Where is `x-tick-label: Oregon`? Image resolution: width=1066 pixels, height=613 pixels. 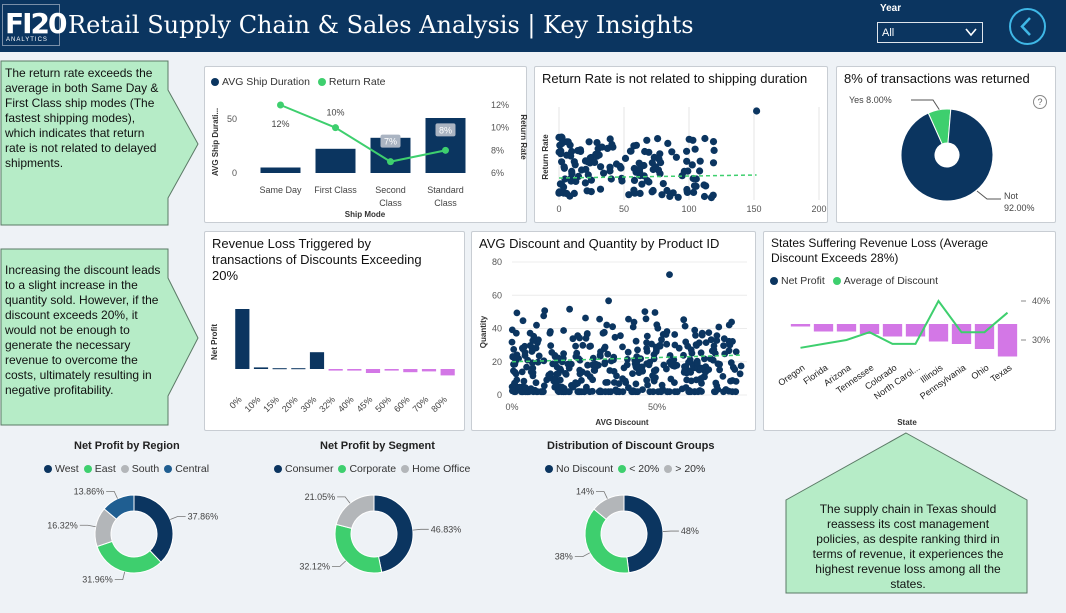 x-tick-label: Oregon is located at coordinates (791, 374).